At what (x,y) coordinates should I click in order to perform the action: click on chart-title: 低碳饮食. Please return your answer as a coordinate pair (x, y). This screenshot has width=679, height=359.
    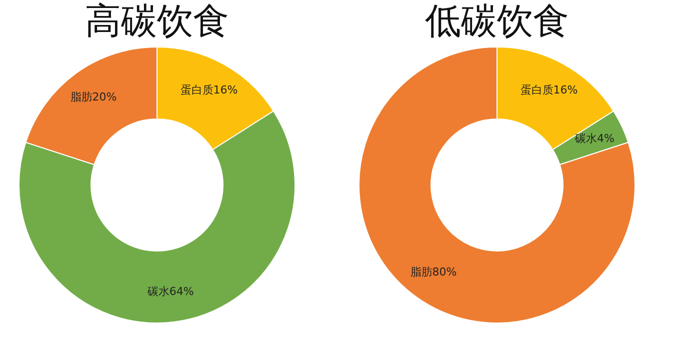
    Looking at the image, I should click on (497, 21).